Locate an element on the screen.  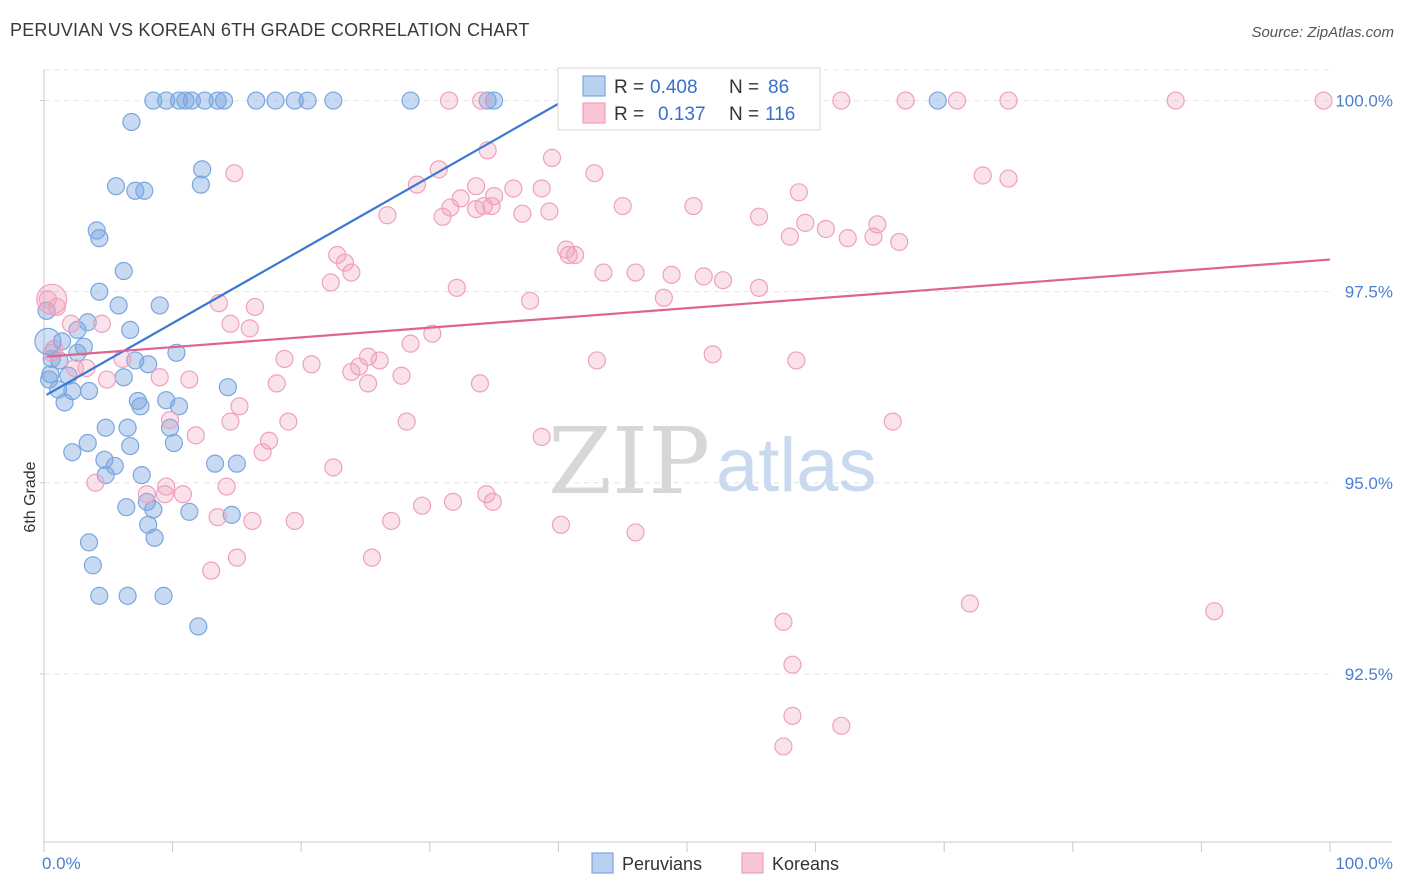
y-tick-labels: 100.0% 97.5% 95.0% 92.5% is located at coordinates (1364, 388).